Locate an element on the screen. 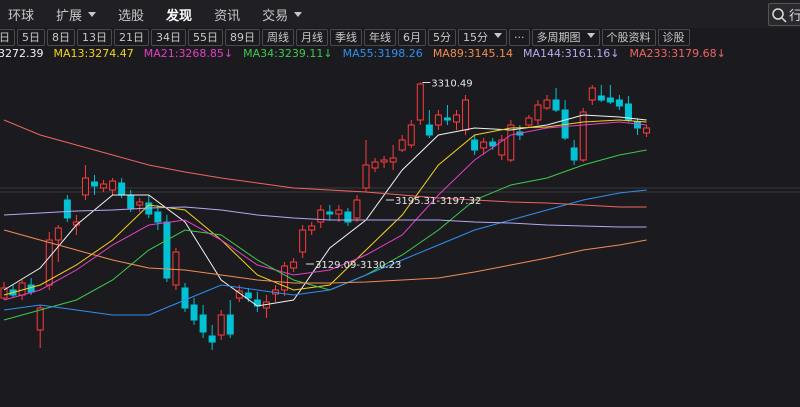 The width and height of the screenshot is (800, 407). period-button: 15分 is located at coordinates (482, 37).